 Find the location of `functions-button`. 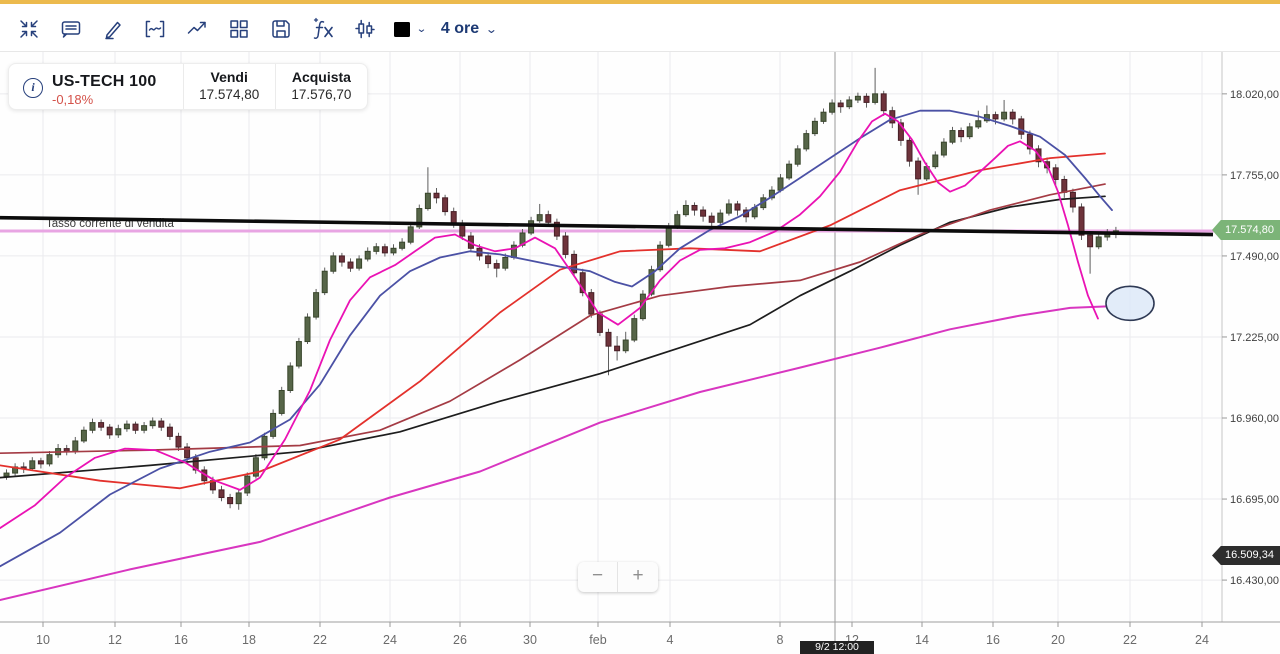

functions-button is located at coordinates (323, 29).